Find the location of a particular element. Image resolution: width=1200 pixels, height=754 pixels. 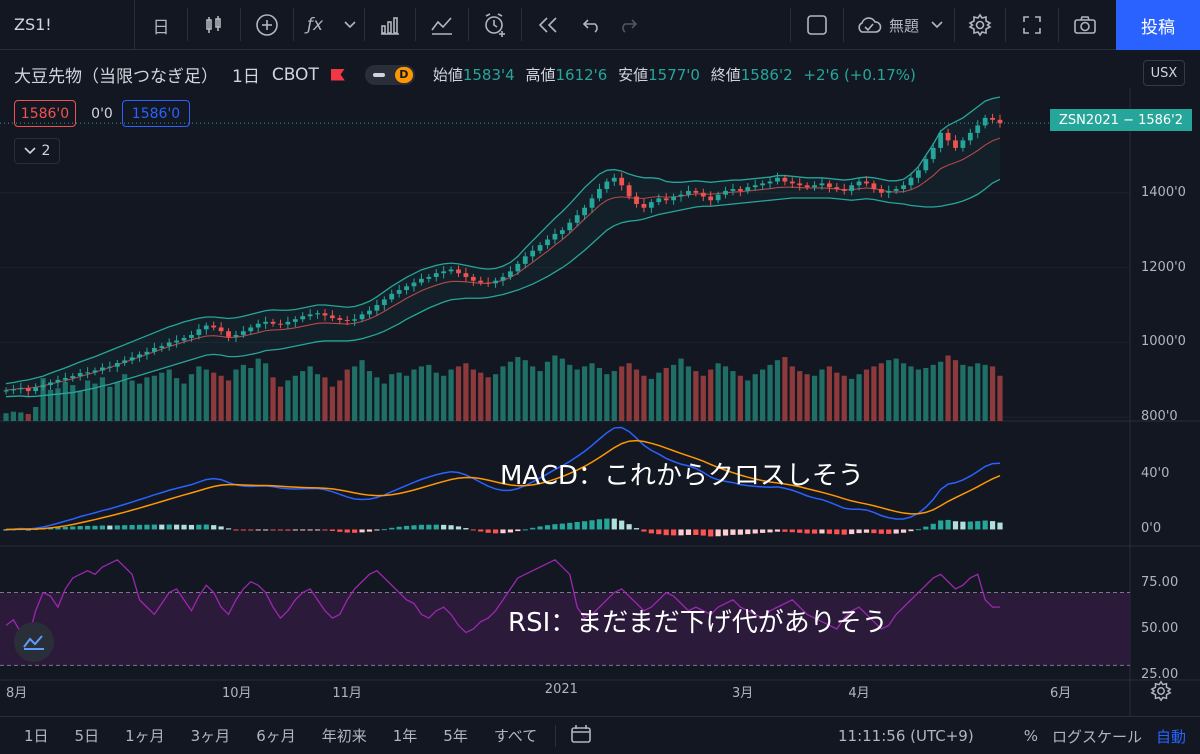

candle-icon is located at coordinates (214, 25).